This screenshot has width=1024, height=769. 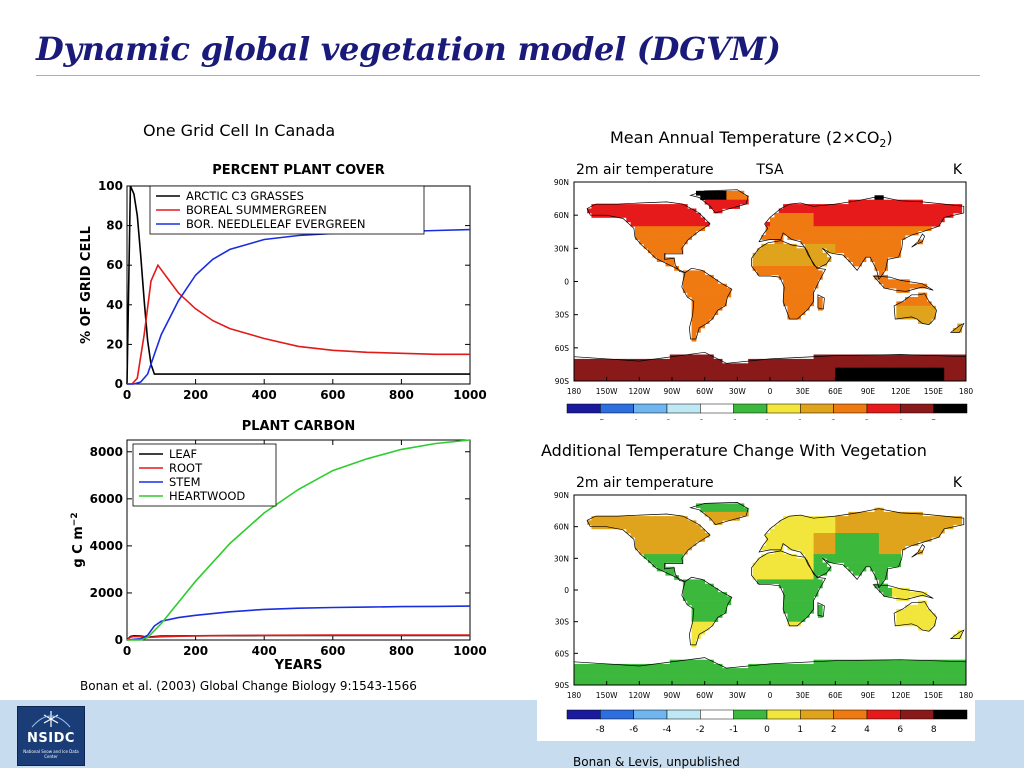 I want to click on x-tick-label: 400, so click(x=264, y=395).